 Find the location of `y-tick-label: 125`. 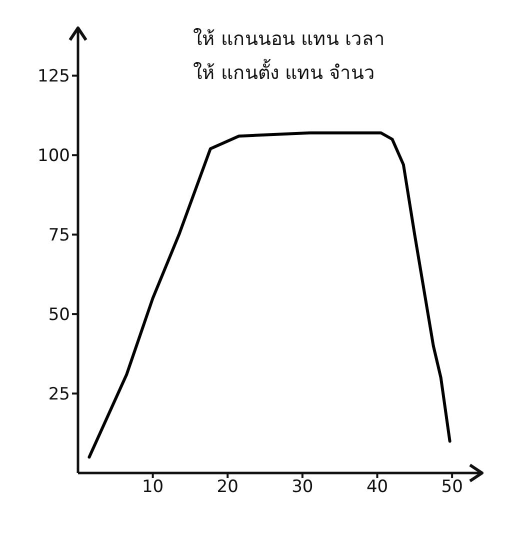

y-tick-label: 125 is located at coordinates (54, 76).